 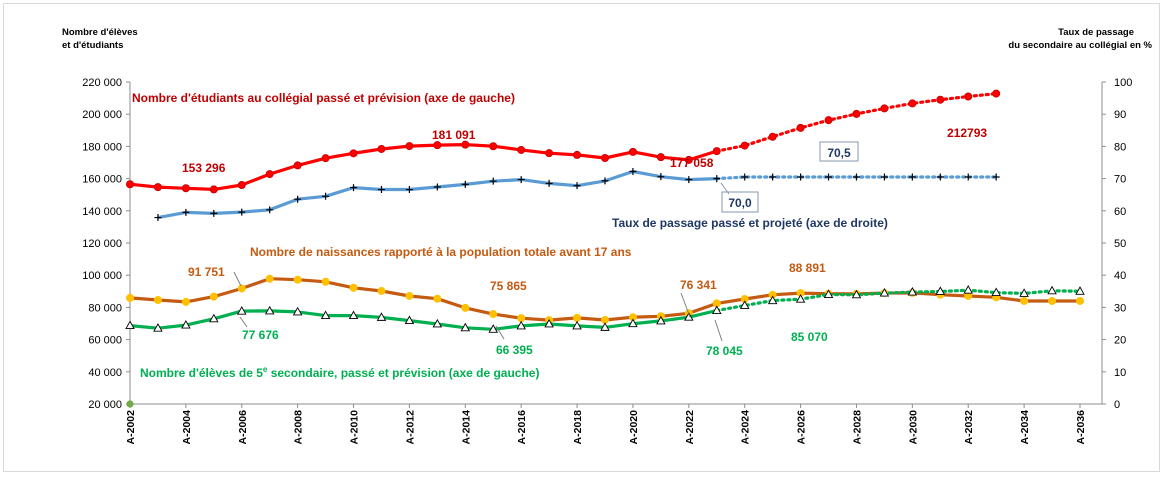 I want to click on right-tick-label: 90, so click(x=1120, y=115).